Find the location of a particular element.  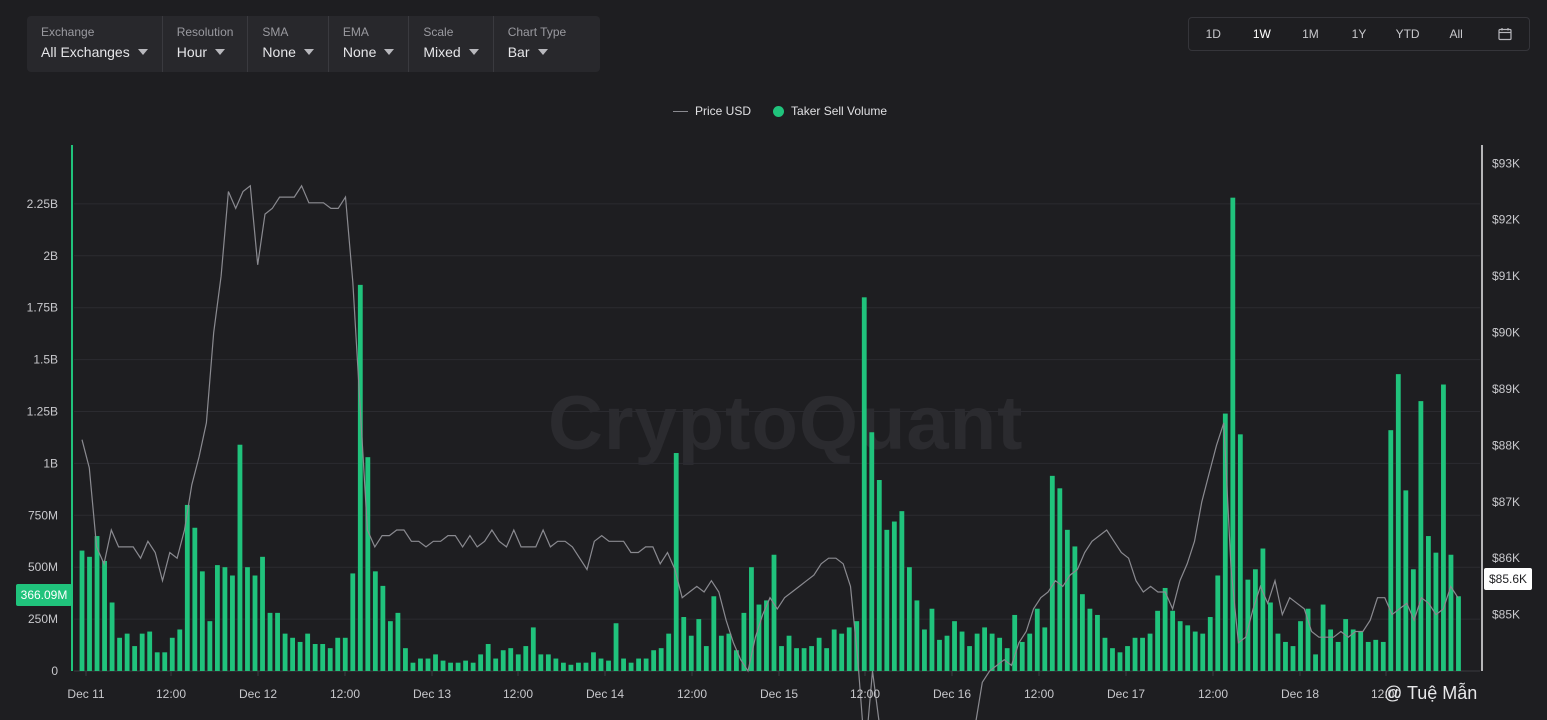

y-left-tick-label: 500M is located at coordinates (43, 567).